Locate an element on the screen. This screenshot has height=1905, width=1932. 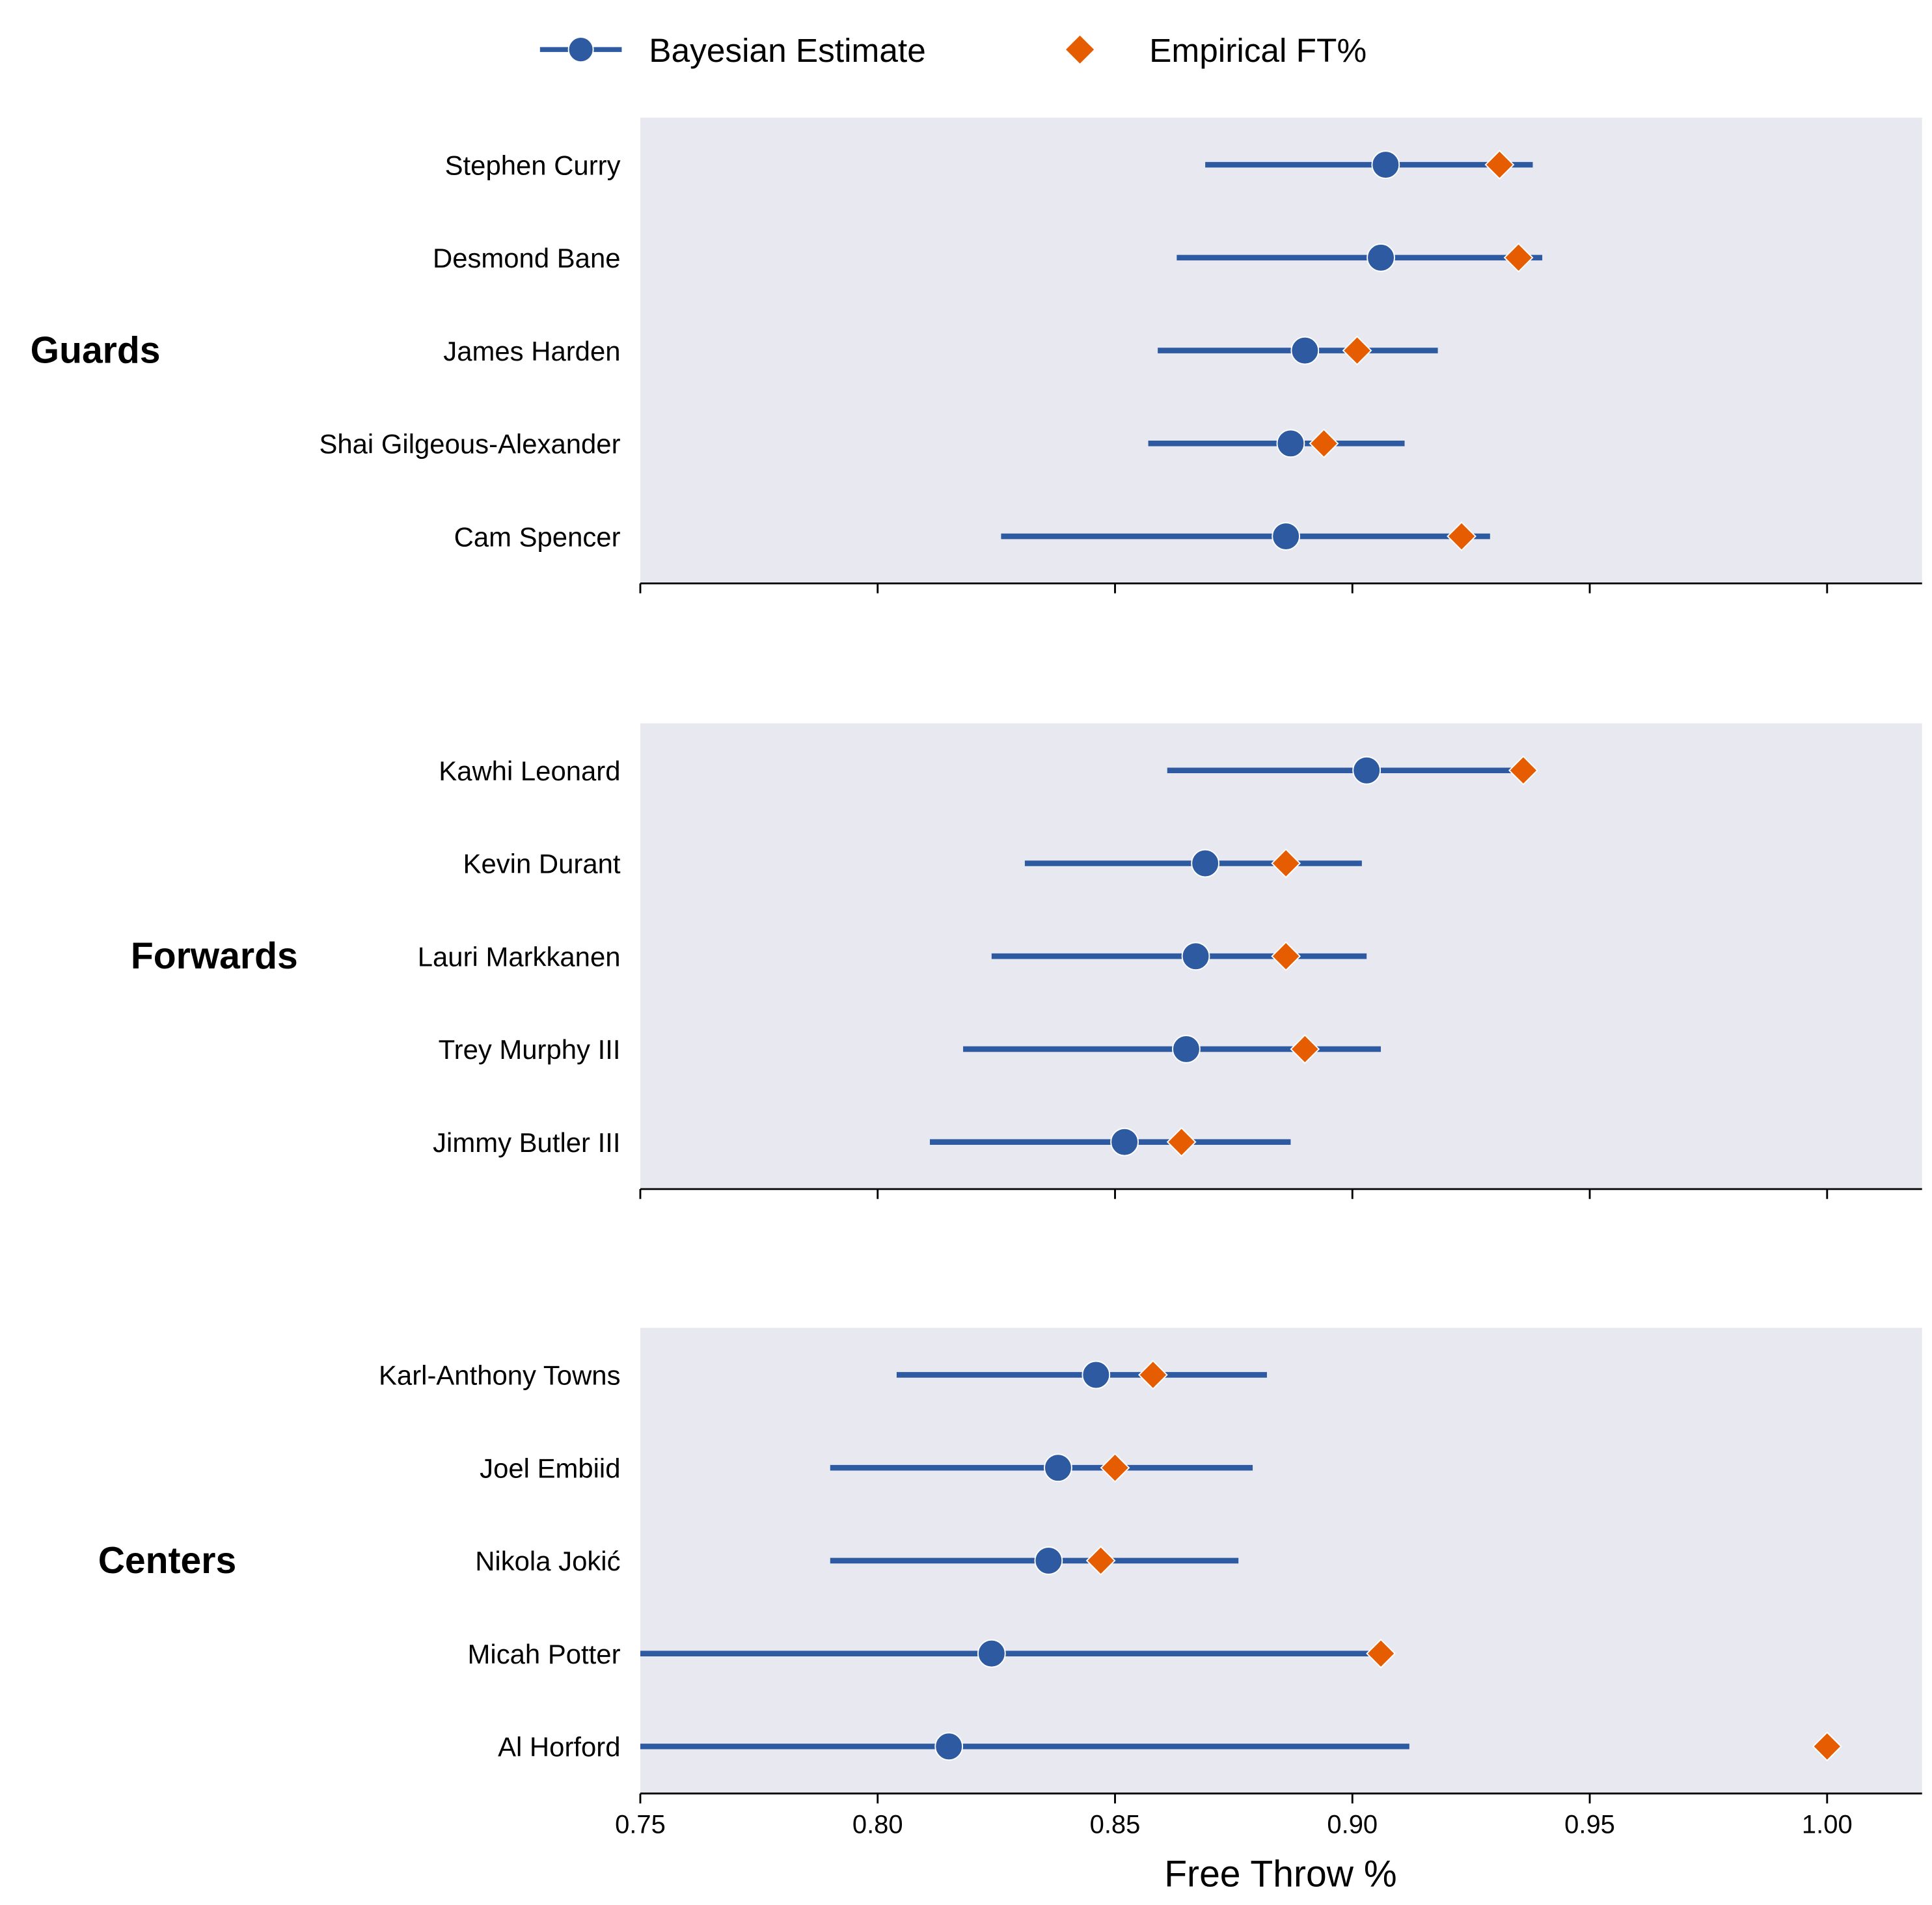
player-label: Lauri Markkanen is located at coordinates (519, 956).